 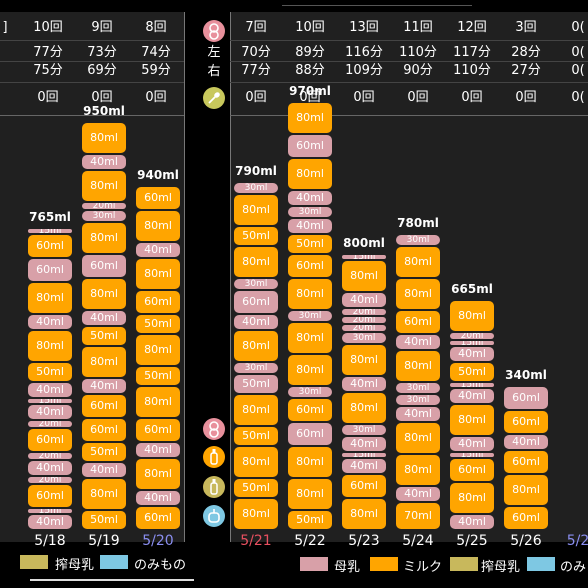 I want to click on right-chart-bar-2-segment-6: 80ml, so click(x=364, y=408).